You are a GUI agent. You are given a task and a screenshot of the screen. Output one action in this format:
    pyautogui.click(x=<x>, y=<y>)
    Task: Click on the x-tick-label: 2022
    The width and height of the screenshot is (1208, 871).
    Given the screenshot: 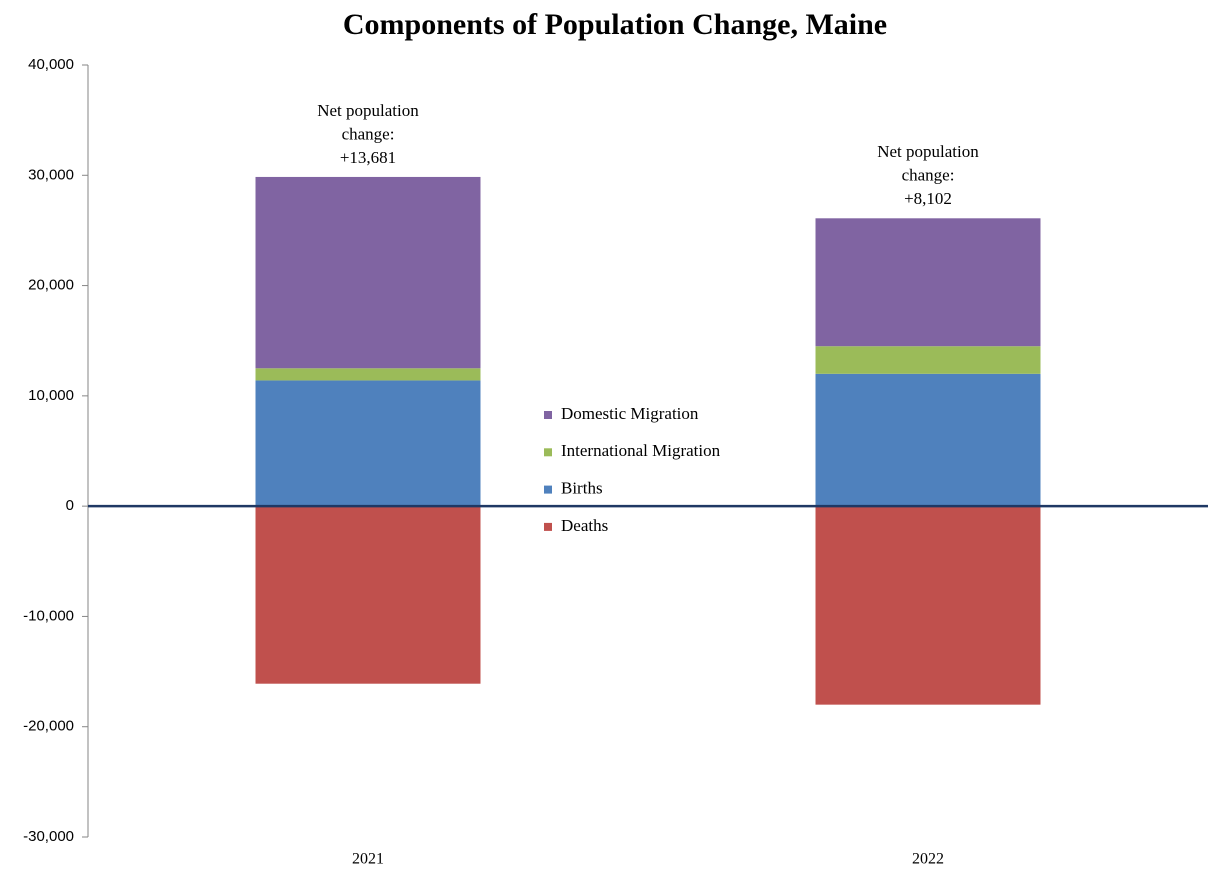 What is the action you would take?
    pyautogui.click(x=928, y=859)
    